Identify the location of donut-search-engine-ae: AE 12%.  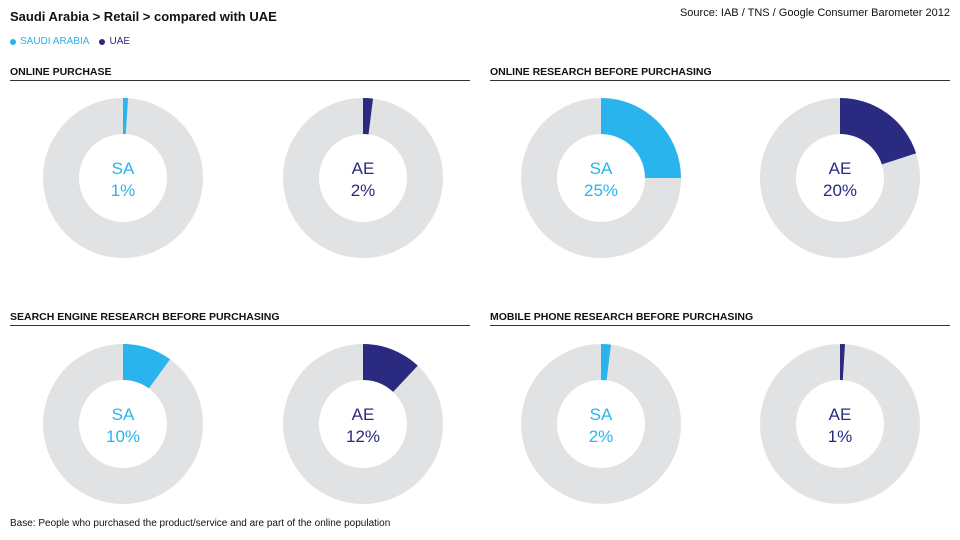
(363, 424).